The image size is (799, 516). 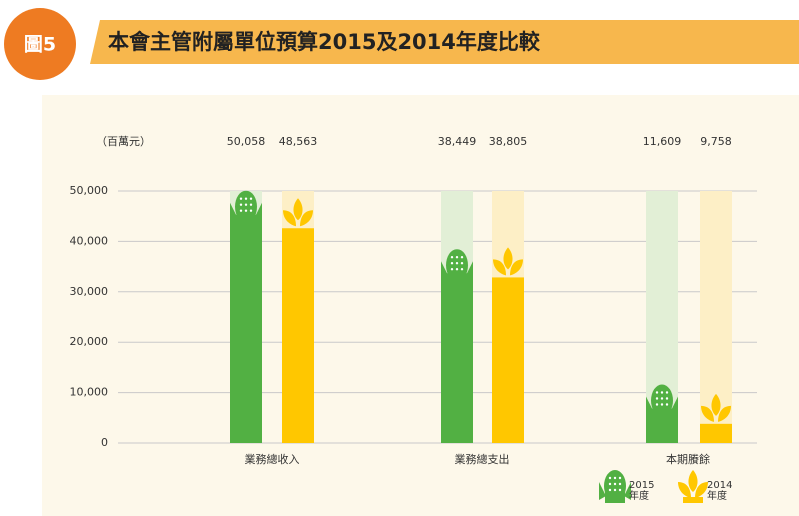 What do you see at coordinates (298, 141) in the screenshot?
I see `value-label: 48,563` at bounding box center [298, 141].